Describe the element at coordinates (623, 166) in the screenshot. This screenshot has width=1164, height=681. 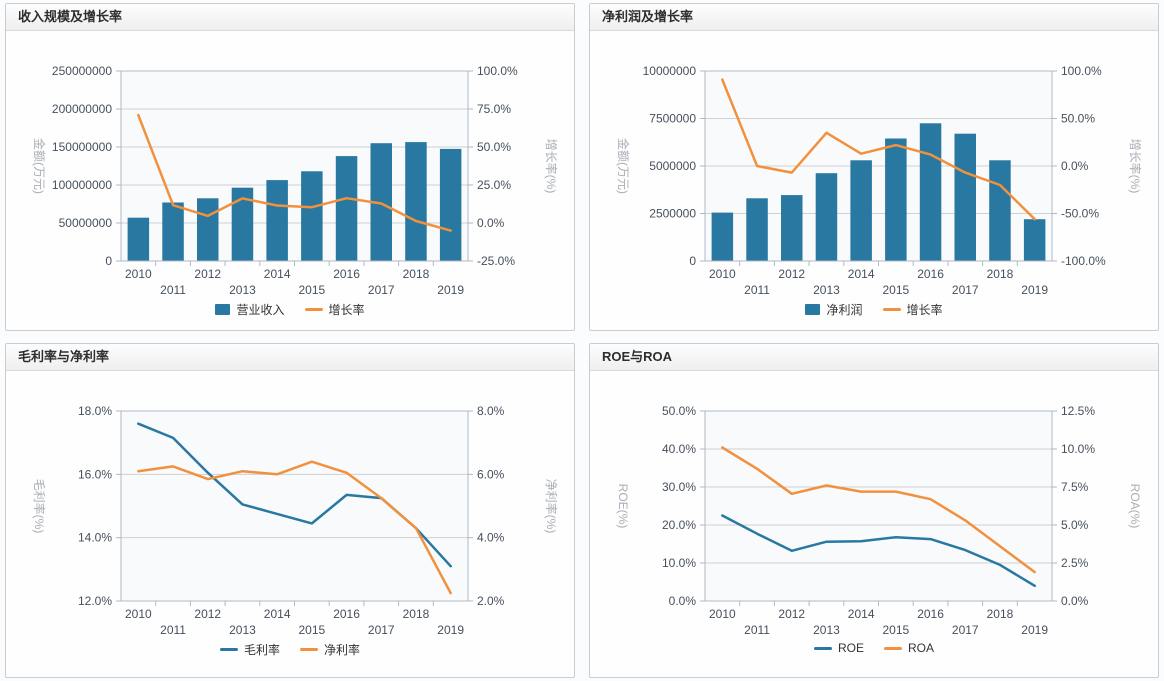
I see `svg-text: 金额(万元)` at that location.